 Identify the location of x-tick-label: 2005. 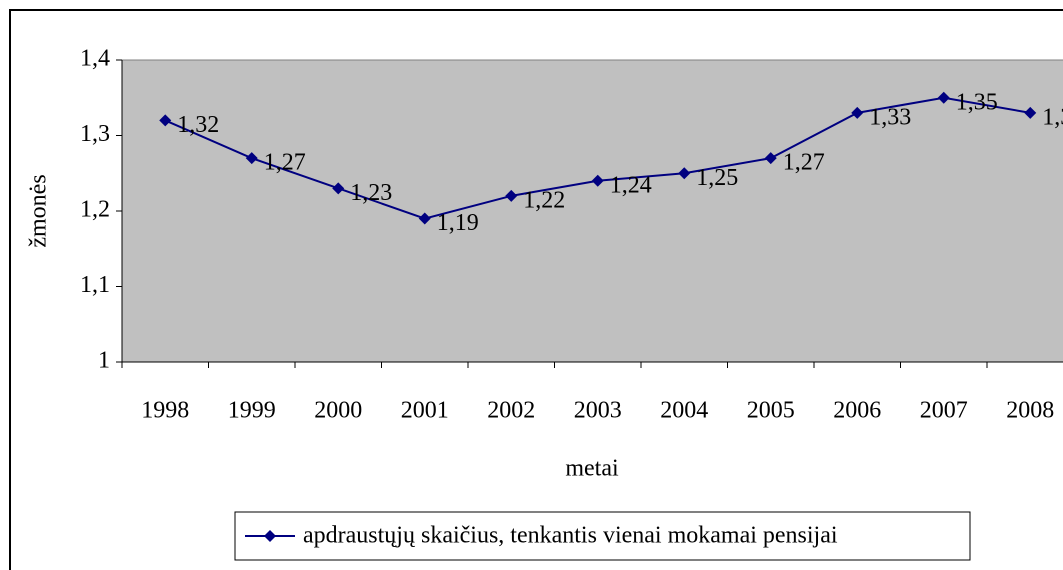
(771, 411).